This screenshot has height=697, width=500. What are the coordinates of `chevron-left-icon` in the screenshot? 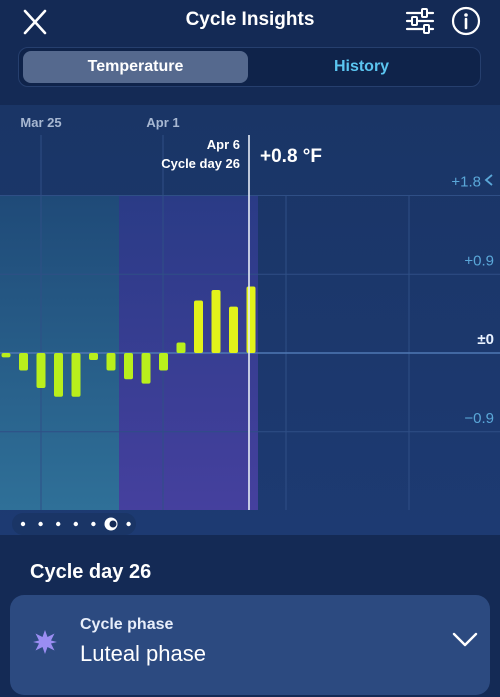 It's located at (488, 180).